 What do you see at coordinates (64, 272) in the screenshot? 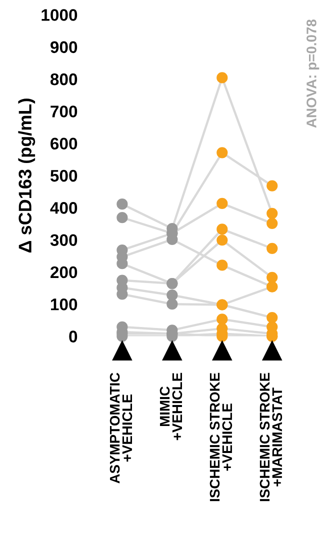
I see `y-tick-label: 200` at bounding box center [64, 272].